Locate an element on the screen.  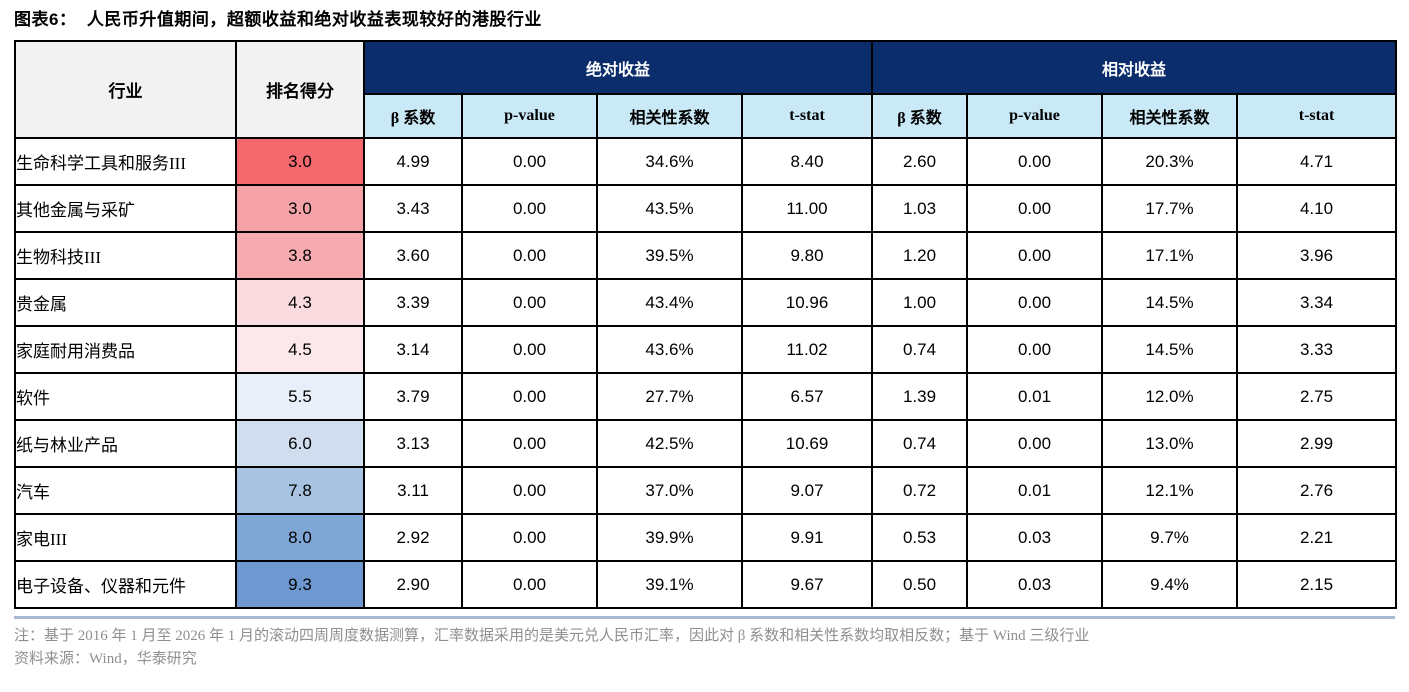
score-cell: 7.8 is located at coordinates (300, 490).